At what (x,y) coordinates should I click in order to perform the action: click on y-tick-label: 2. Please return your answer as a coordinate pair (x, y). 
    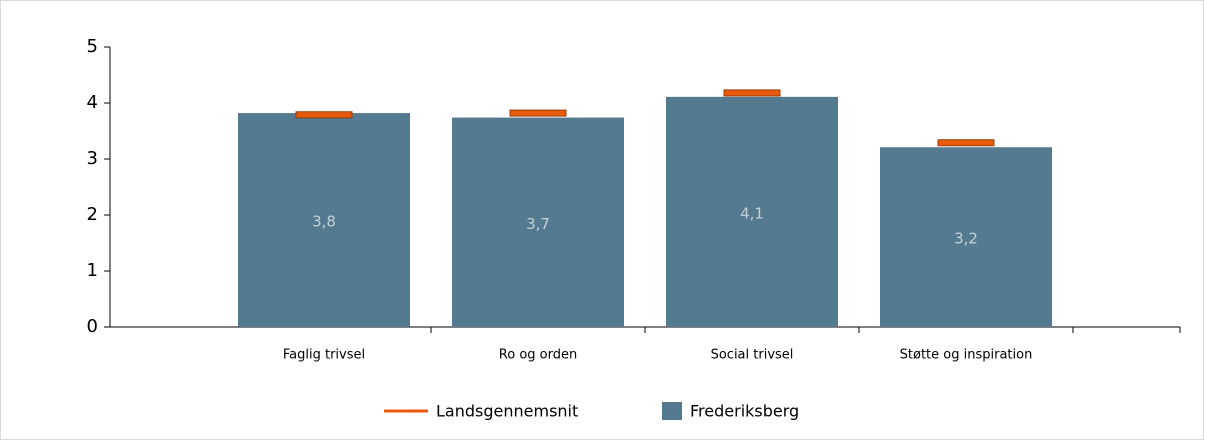
    Looking at the image, I should click on (92, 214).